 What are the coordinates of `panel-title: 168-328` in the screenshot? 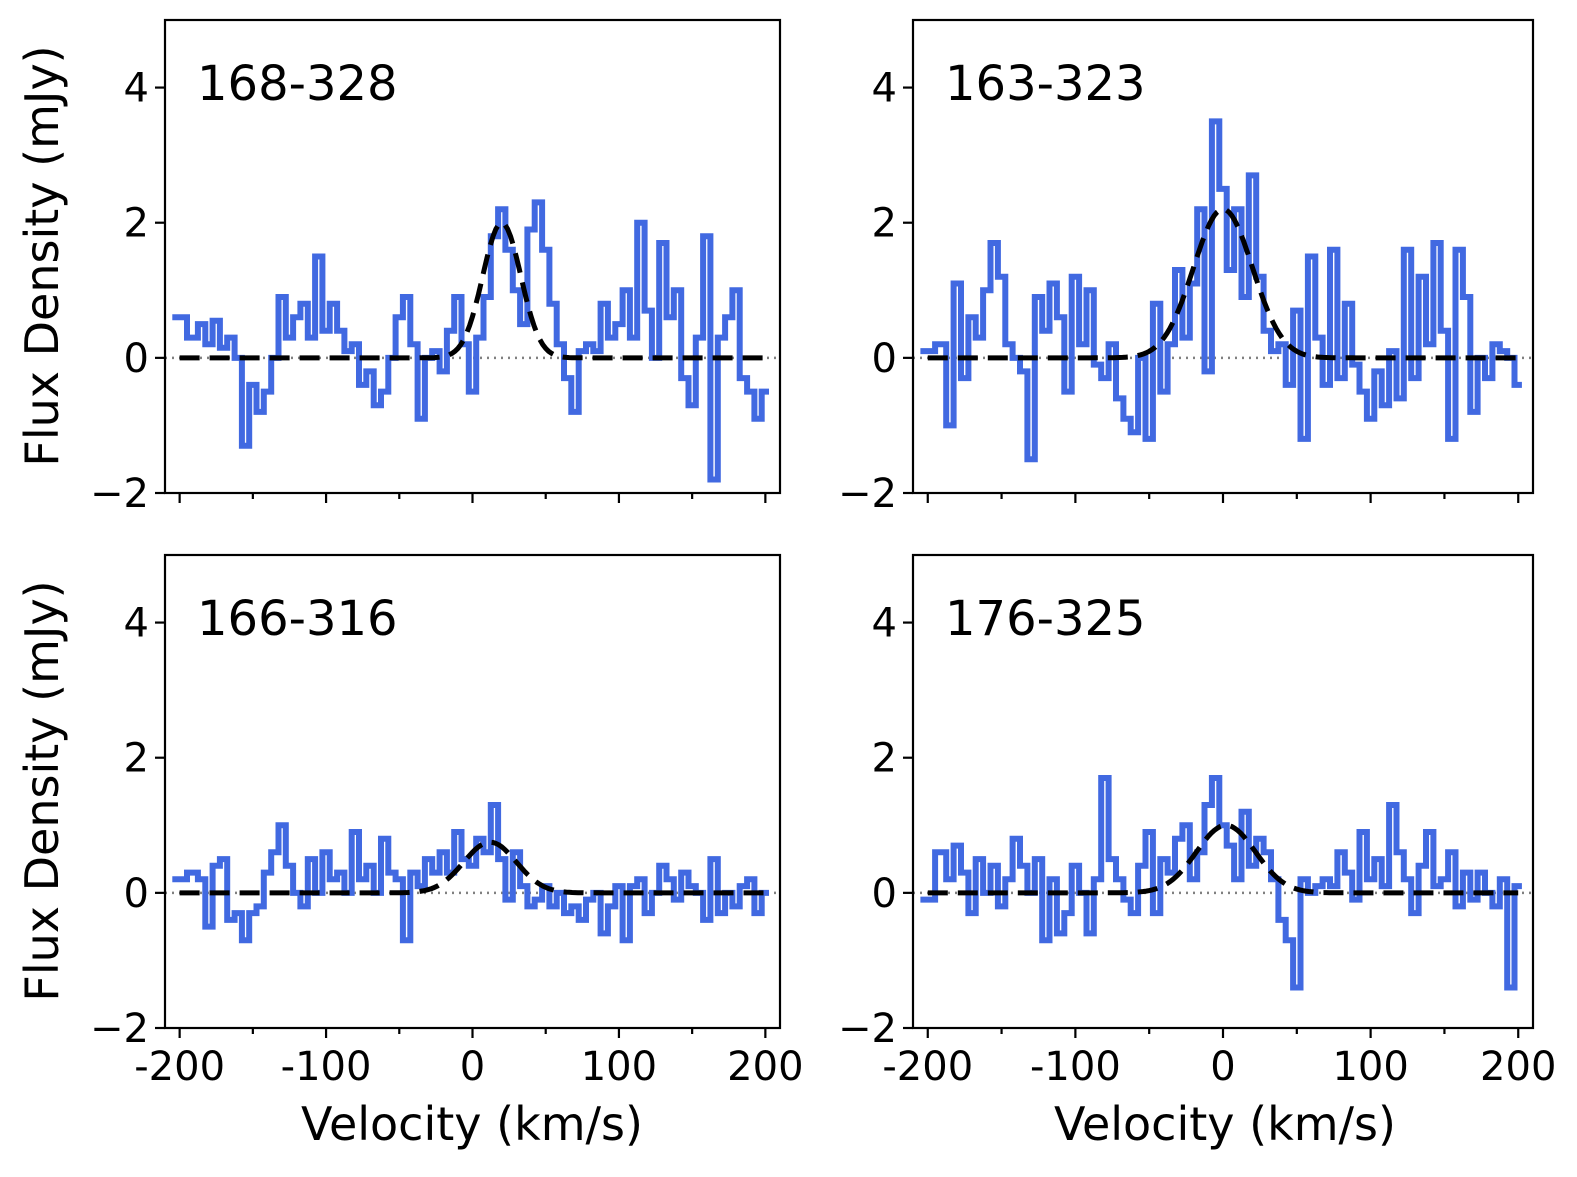 It's located at (297, 84).